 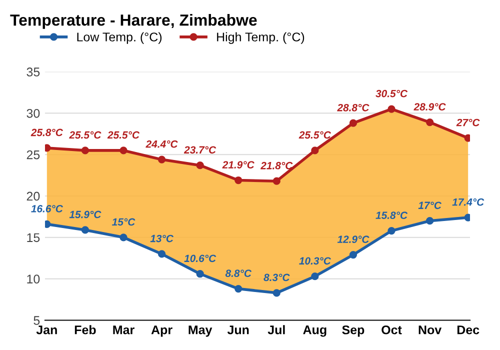 I want to click on x-tick-label: Mar, so click(x=123, y=330).